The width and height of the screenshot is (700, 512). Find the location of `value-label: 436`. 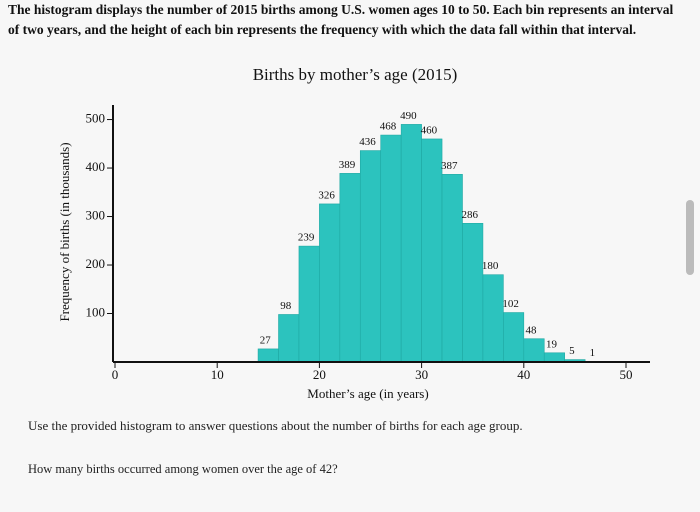

value-label: 436 is located at coordinates (367, 142).